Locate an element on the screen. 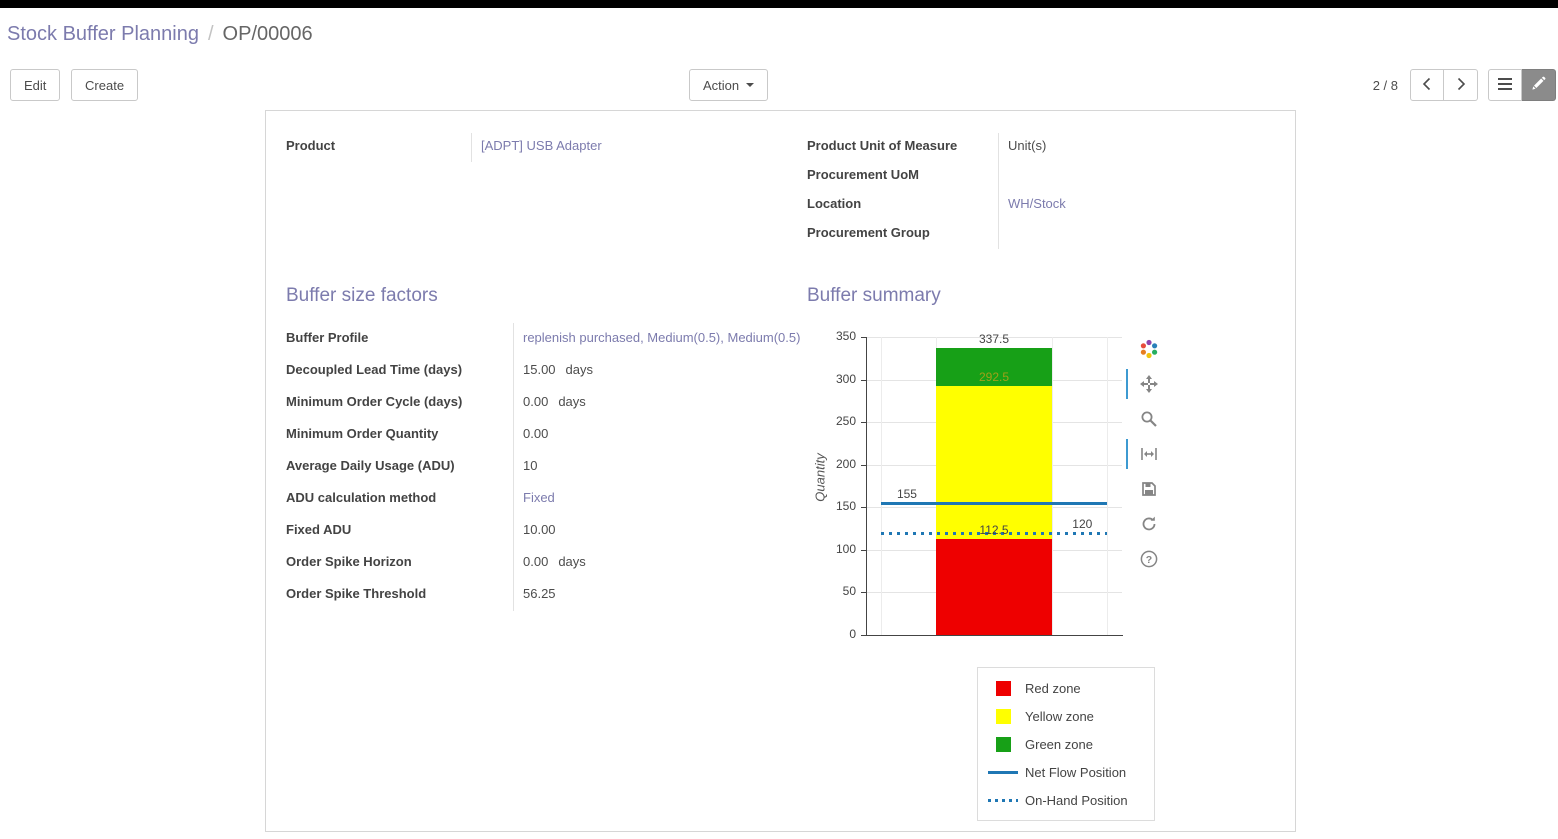  caret-down-icon is located at coordinates (750, 85).